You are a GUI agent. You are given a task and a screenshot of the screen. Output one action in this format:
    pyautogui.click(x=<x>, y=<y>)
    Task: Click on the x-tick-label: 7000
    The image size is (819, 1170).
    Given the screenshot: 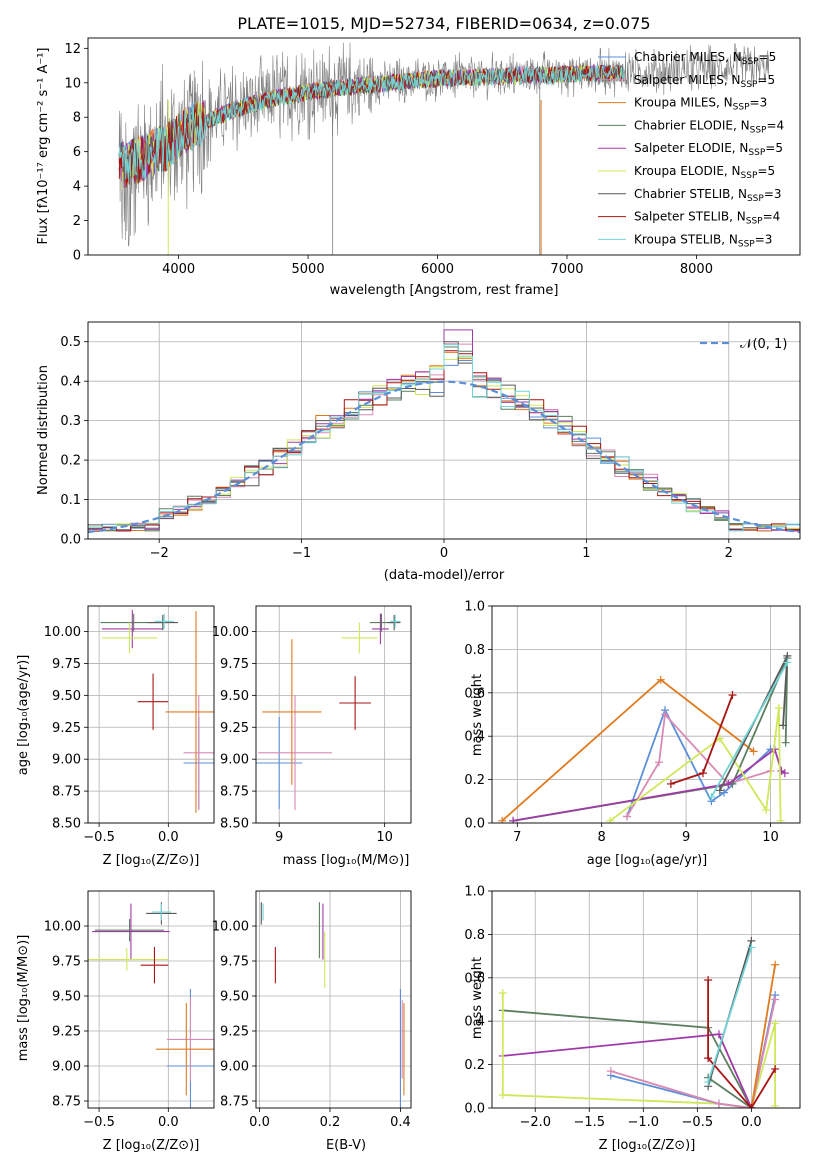 What is the action you would take?
    pyautogui.click(x=566, y=269)
    